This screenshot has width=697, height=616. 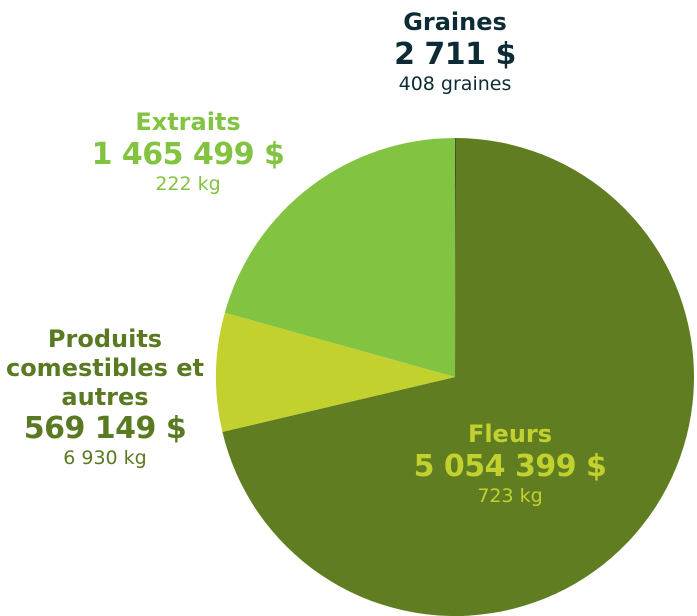 I want to click on detail-label: 723 kg, so click(x=510, y=495).